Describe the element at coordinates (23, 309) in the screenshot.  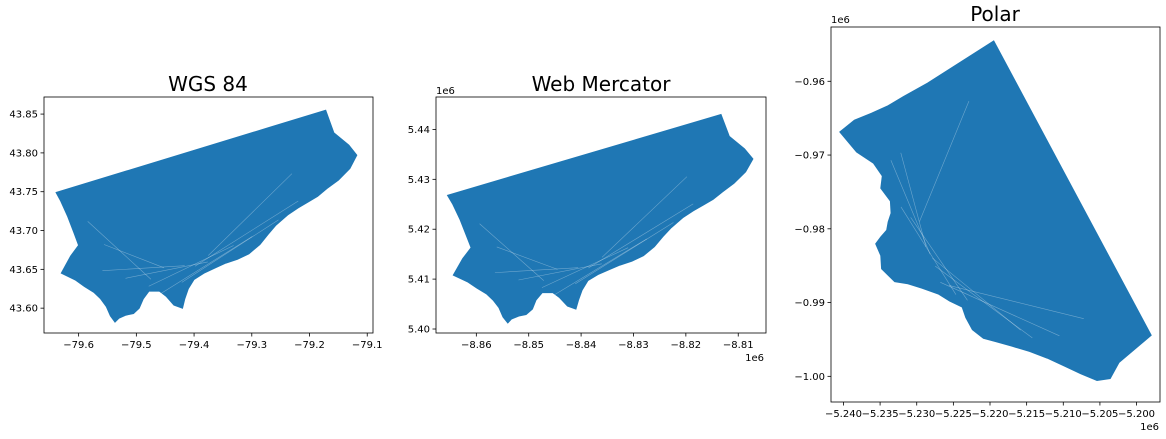
I see `y-tick-label: 43.60` at that location.